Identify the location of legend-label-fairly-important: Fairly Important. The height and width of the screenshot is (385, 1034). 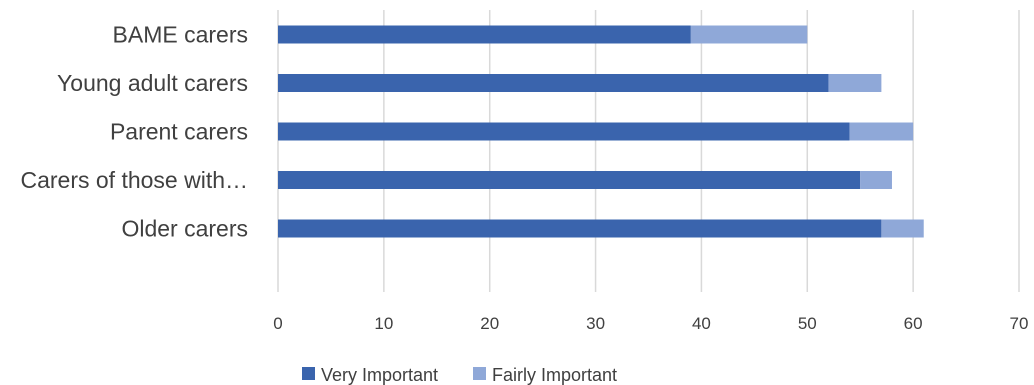
(554, 375).